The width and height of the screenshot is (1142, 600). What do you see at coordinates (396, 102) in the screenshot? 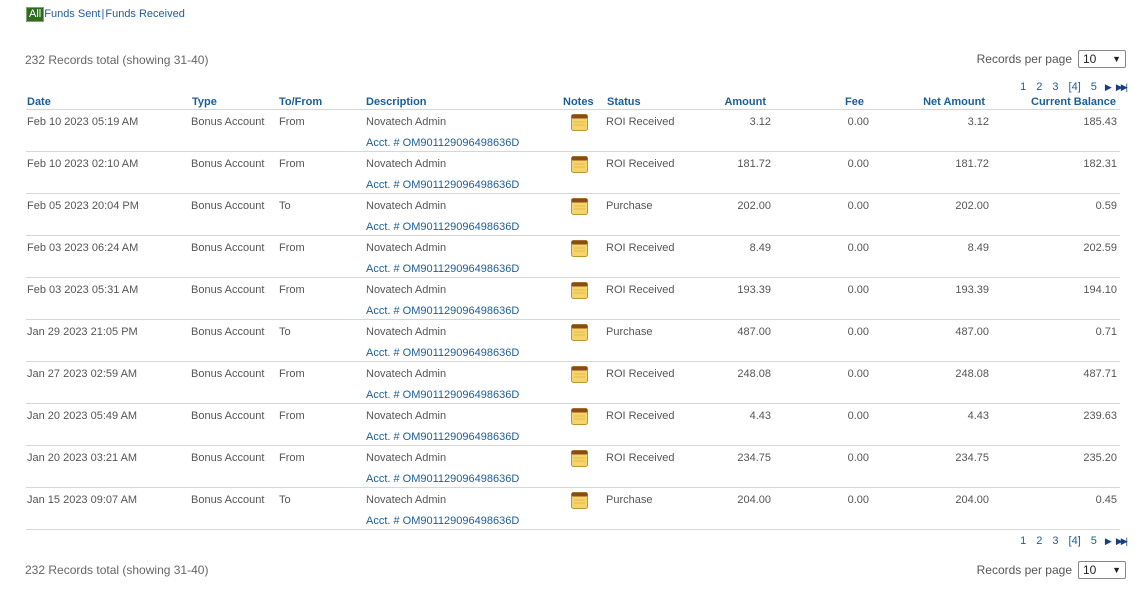
I see `col-header-description: Description` at bounding box center [396, 102].